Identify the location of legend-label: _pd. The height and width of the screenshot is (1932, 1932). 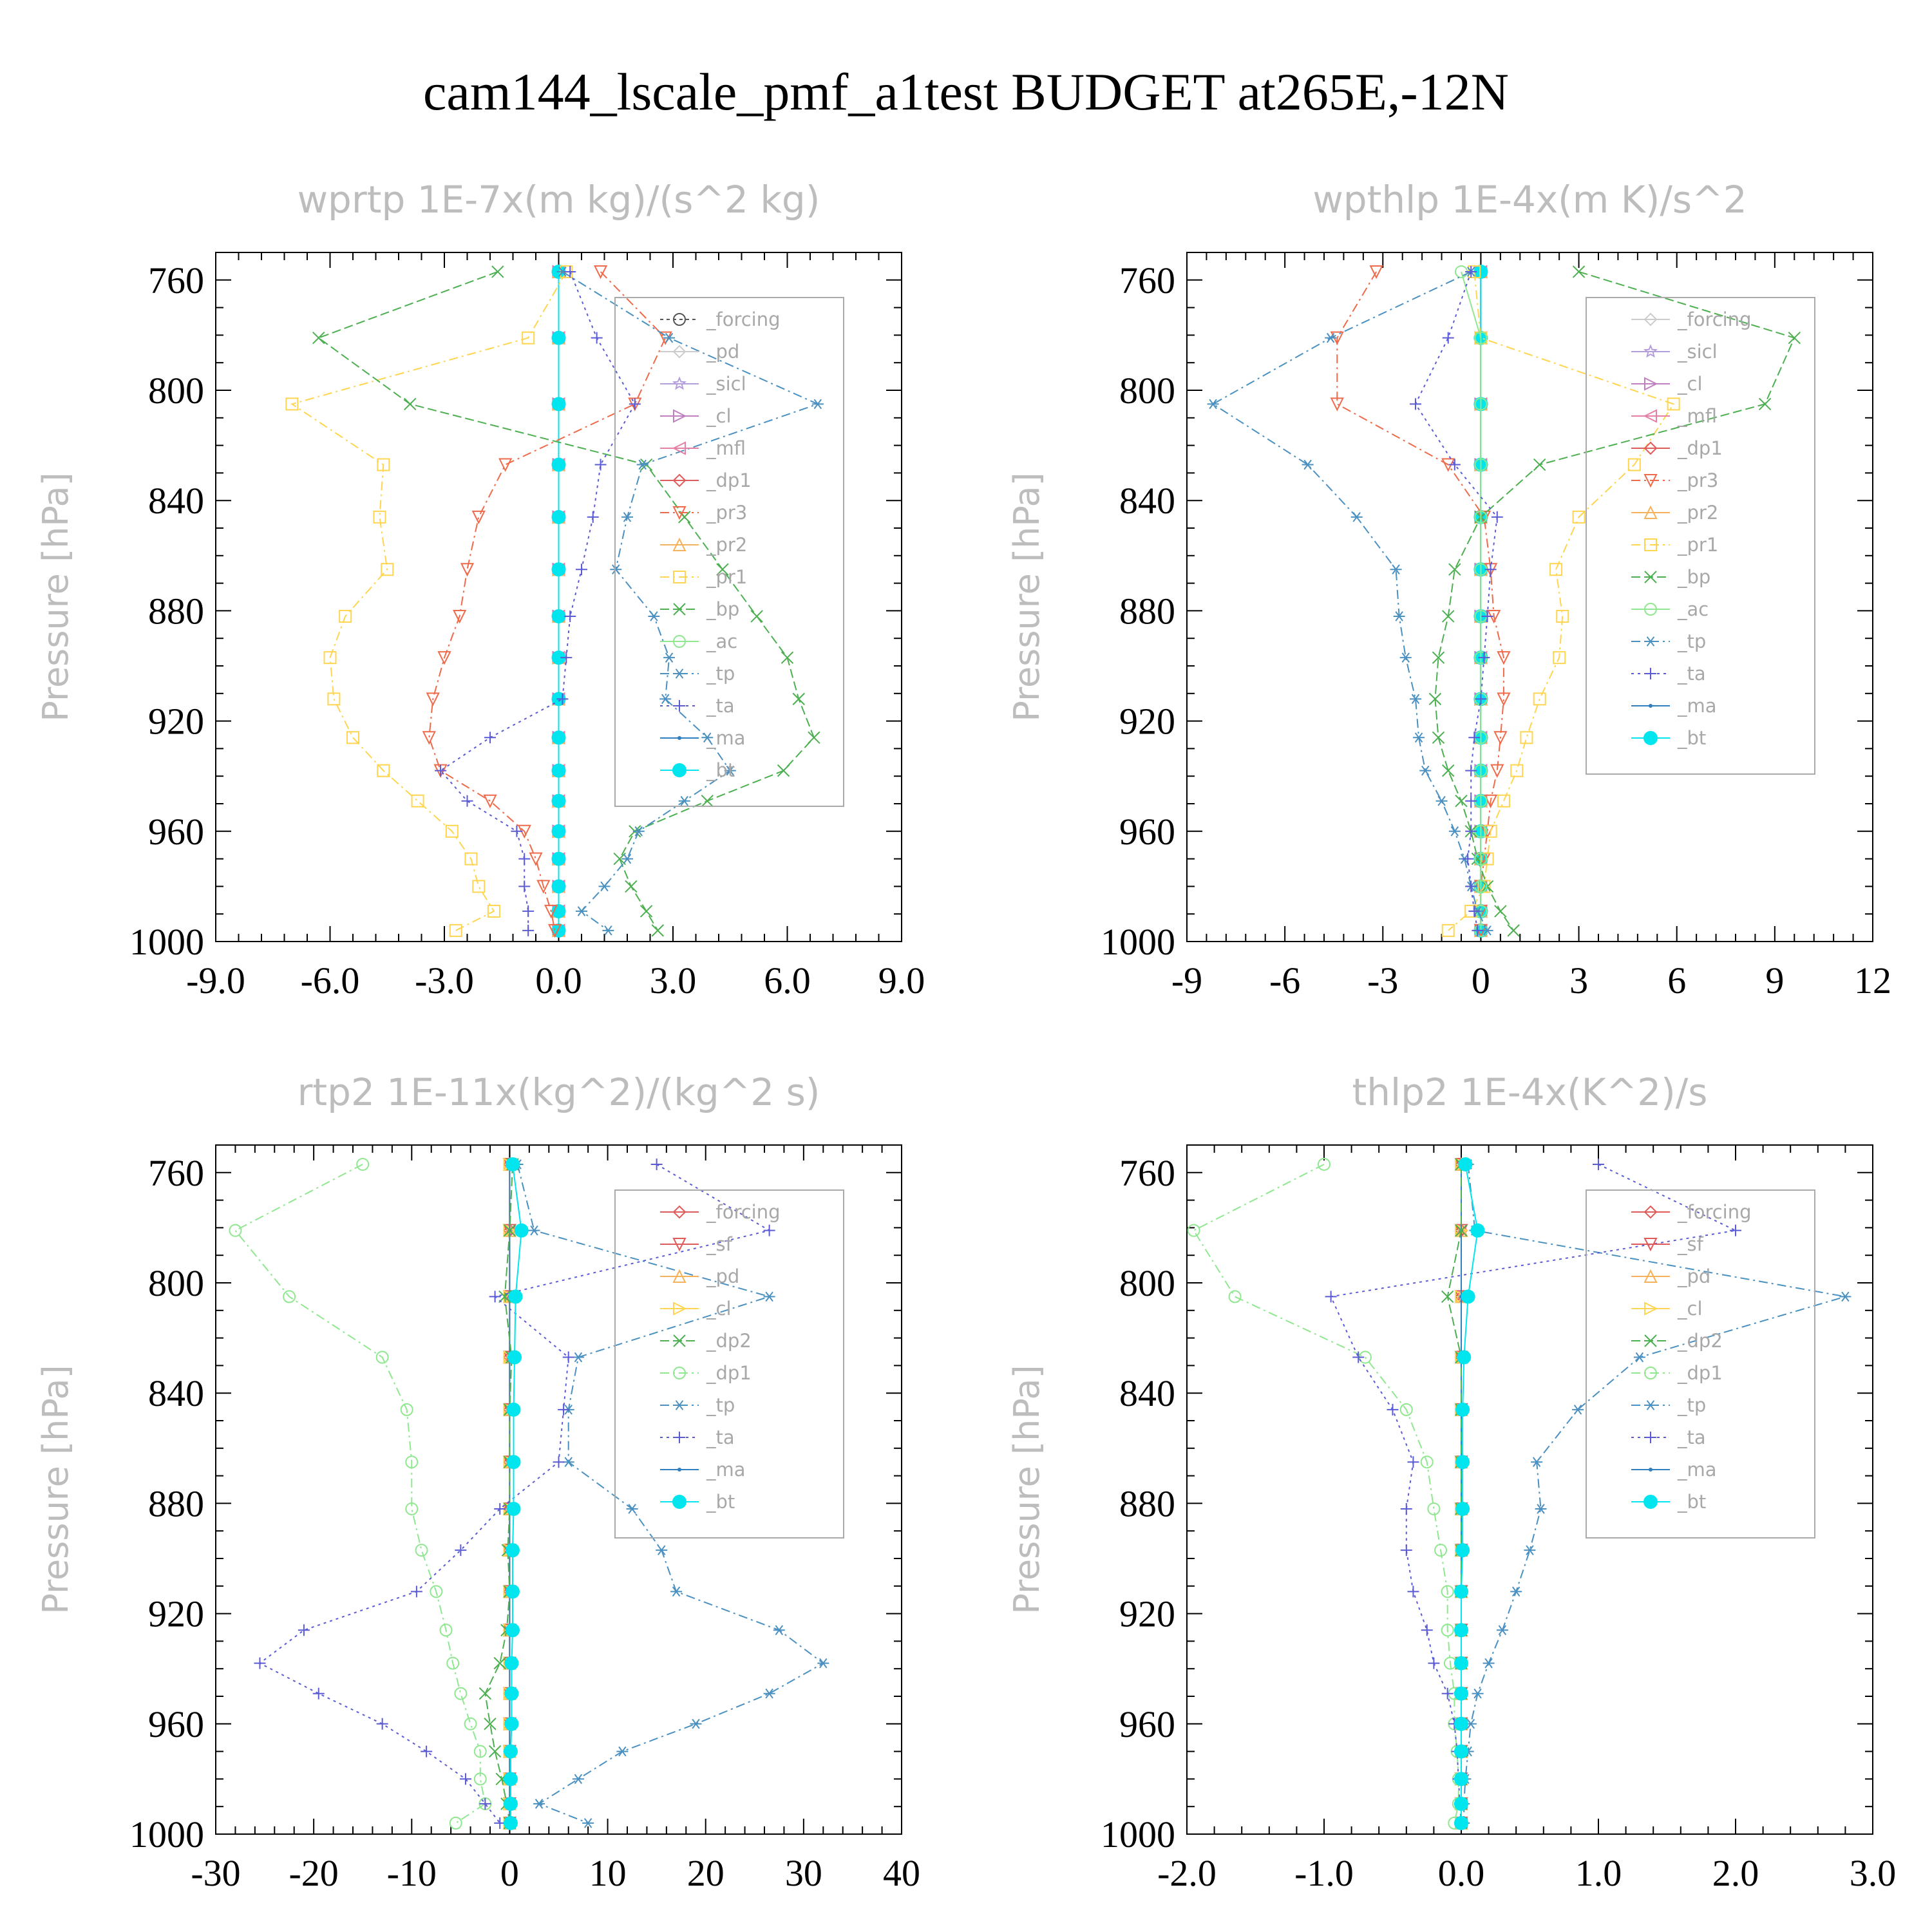
(1694, 1276).